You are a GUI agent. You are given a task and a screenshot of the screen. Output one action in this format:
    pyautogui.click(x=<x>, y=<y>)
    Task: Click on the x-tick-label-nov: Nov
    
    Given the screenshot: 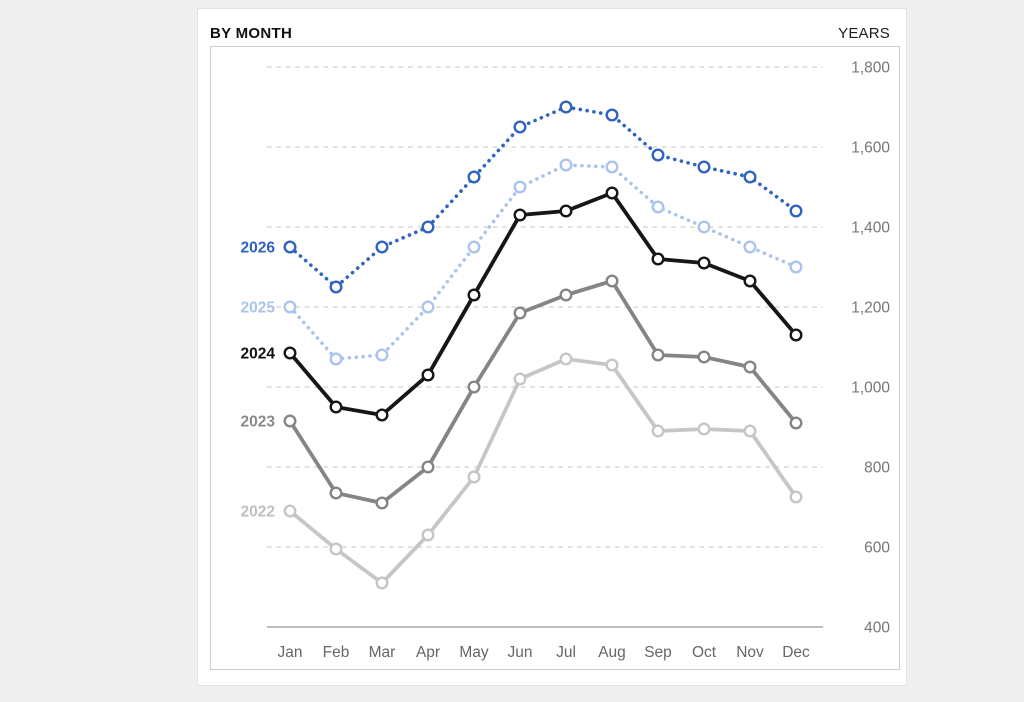 What is the action you would take?
    pyautogui.click(x=750, y=652)
    